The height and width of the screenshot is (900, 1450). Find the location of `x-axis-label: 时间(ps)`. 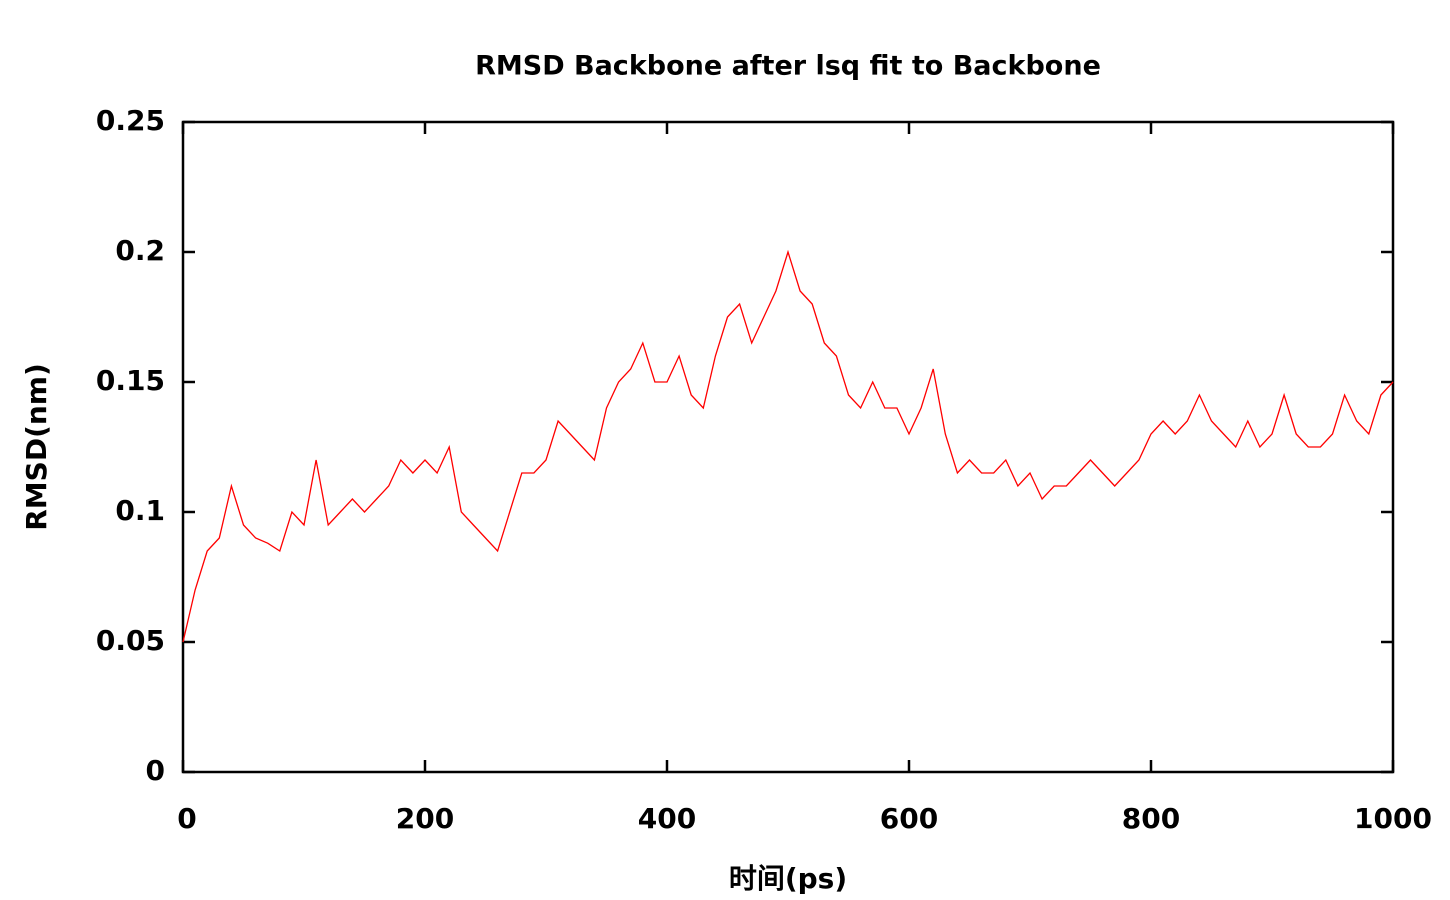

x-axis-label: 时间(ps) is located at coordinates (788, 878).